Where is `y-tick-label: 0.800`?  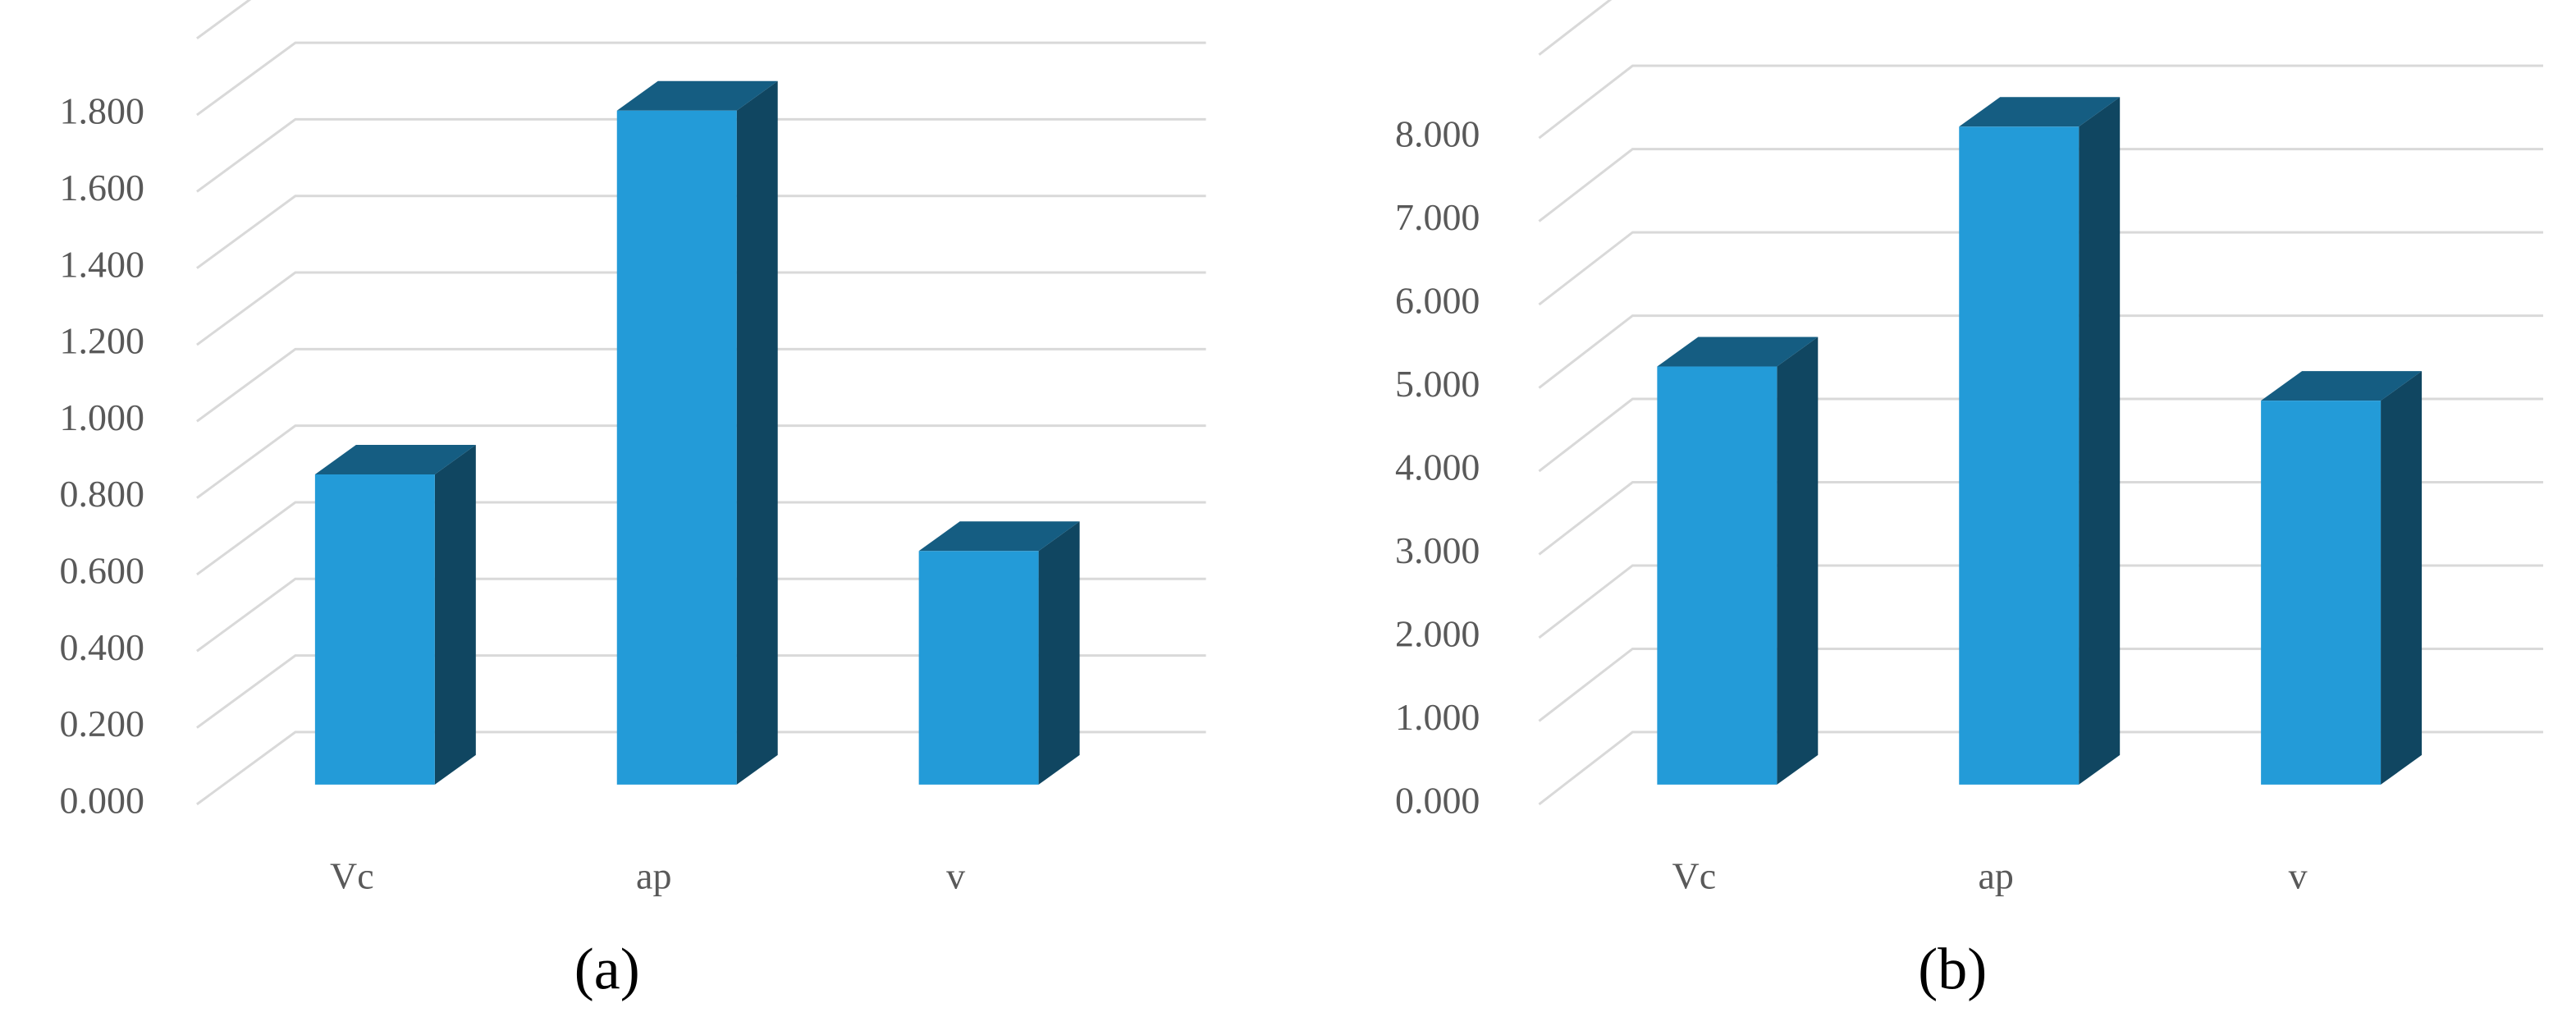
y-tick-label: 0.800 is located at coordinates (102, 494).